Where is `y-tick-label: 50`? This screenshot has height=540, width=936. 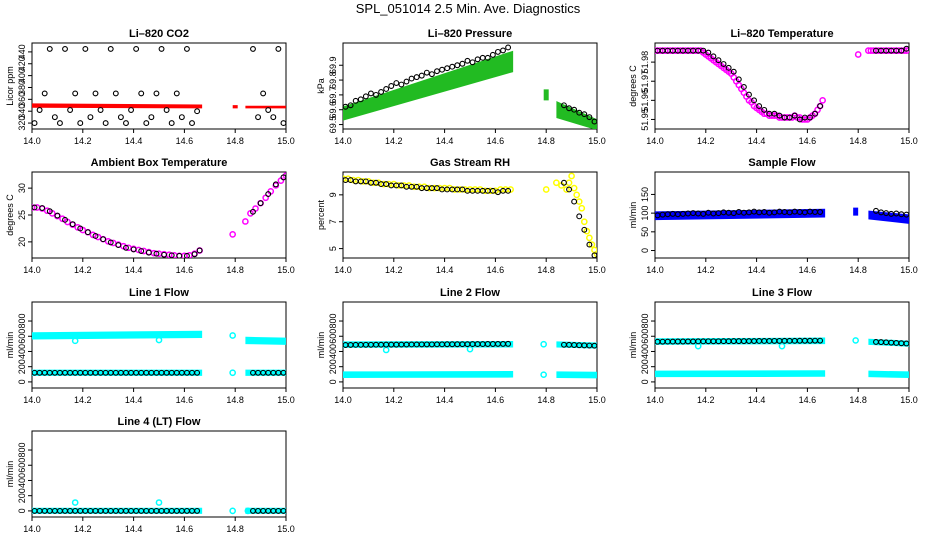
y-tick-label: 50 is located at coordinates (645, 232).